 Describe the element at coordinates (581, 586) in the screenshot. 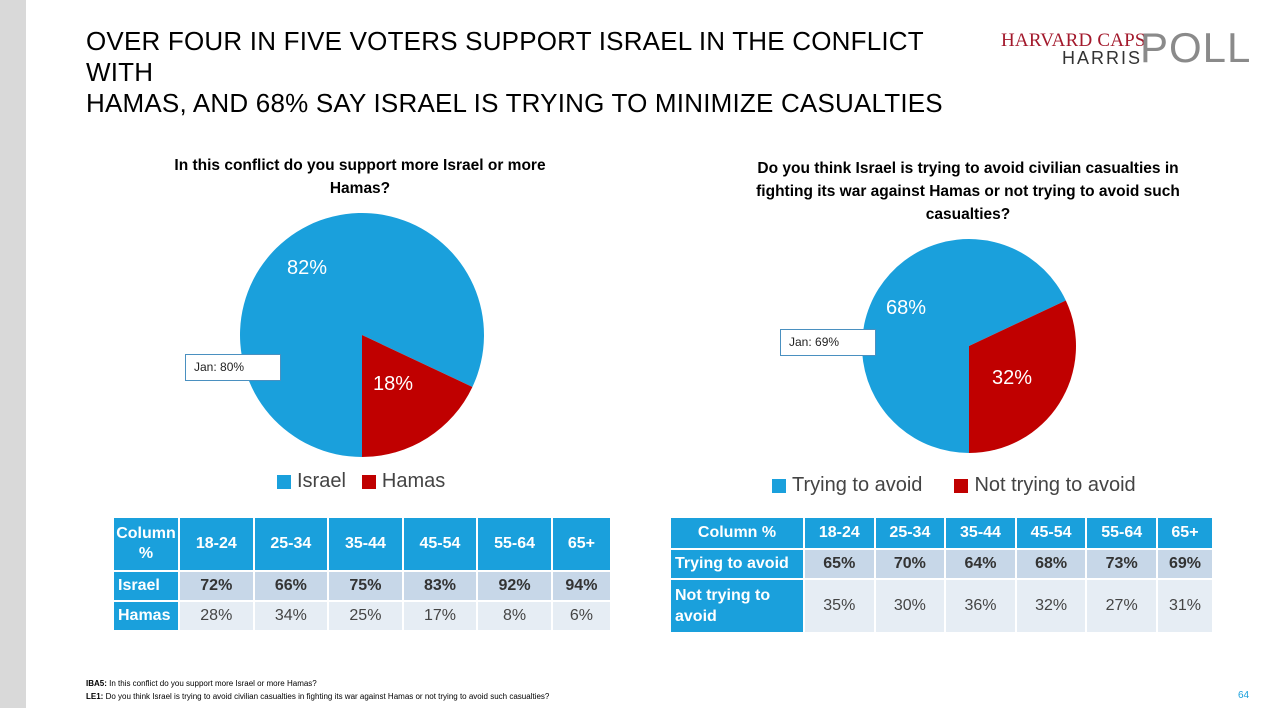

I see `chart1-cell: 94%` at that location.